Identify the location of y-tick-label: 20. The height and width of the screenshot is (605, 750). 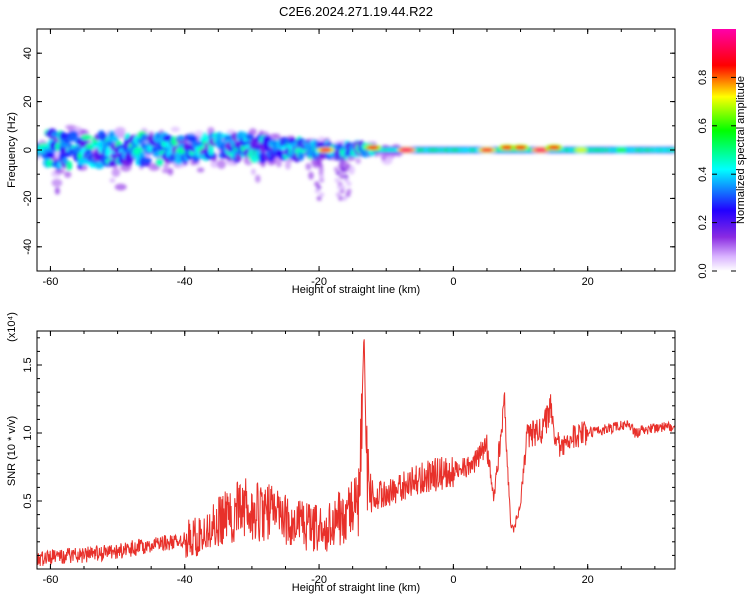
(28, 101).